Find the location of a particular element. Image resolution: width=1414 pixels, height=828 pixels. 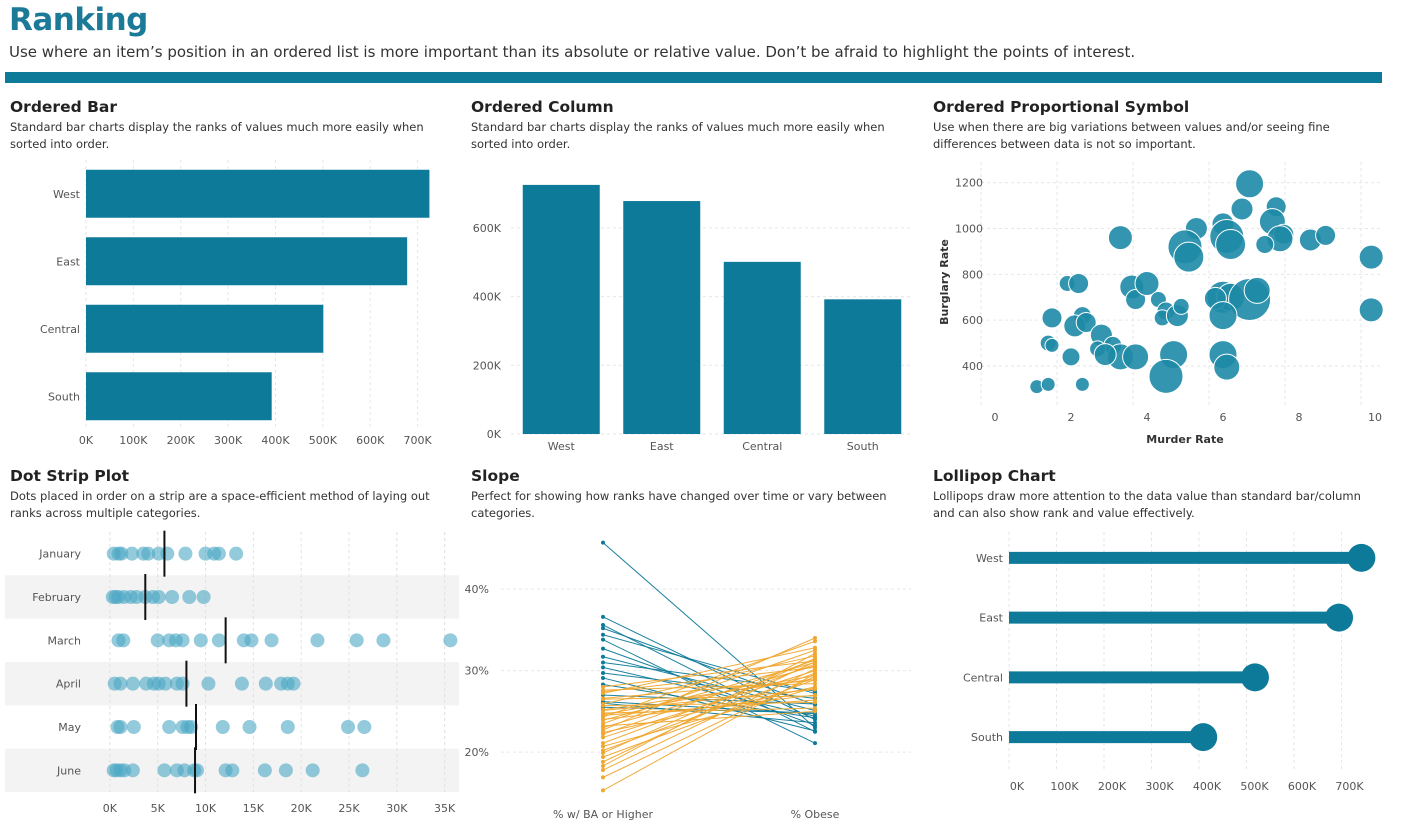

x-tick-label: 4 is located at coordinates (1147, 417).